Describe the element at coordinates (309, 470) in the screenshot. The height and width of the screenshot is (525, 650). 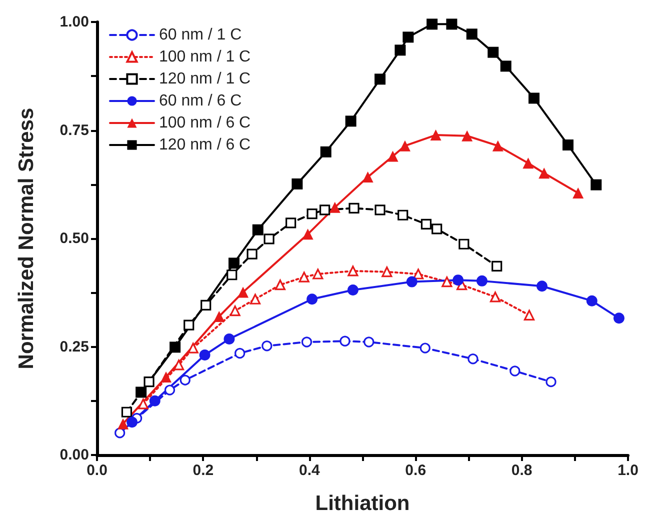
I see `x-tick-label: 0.4` at that location.